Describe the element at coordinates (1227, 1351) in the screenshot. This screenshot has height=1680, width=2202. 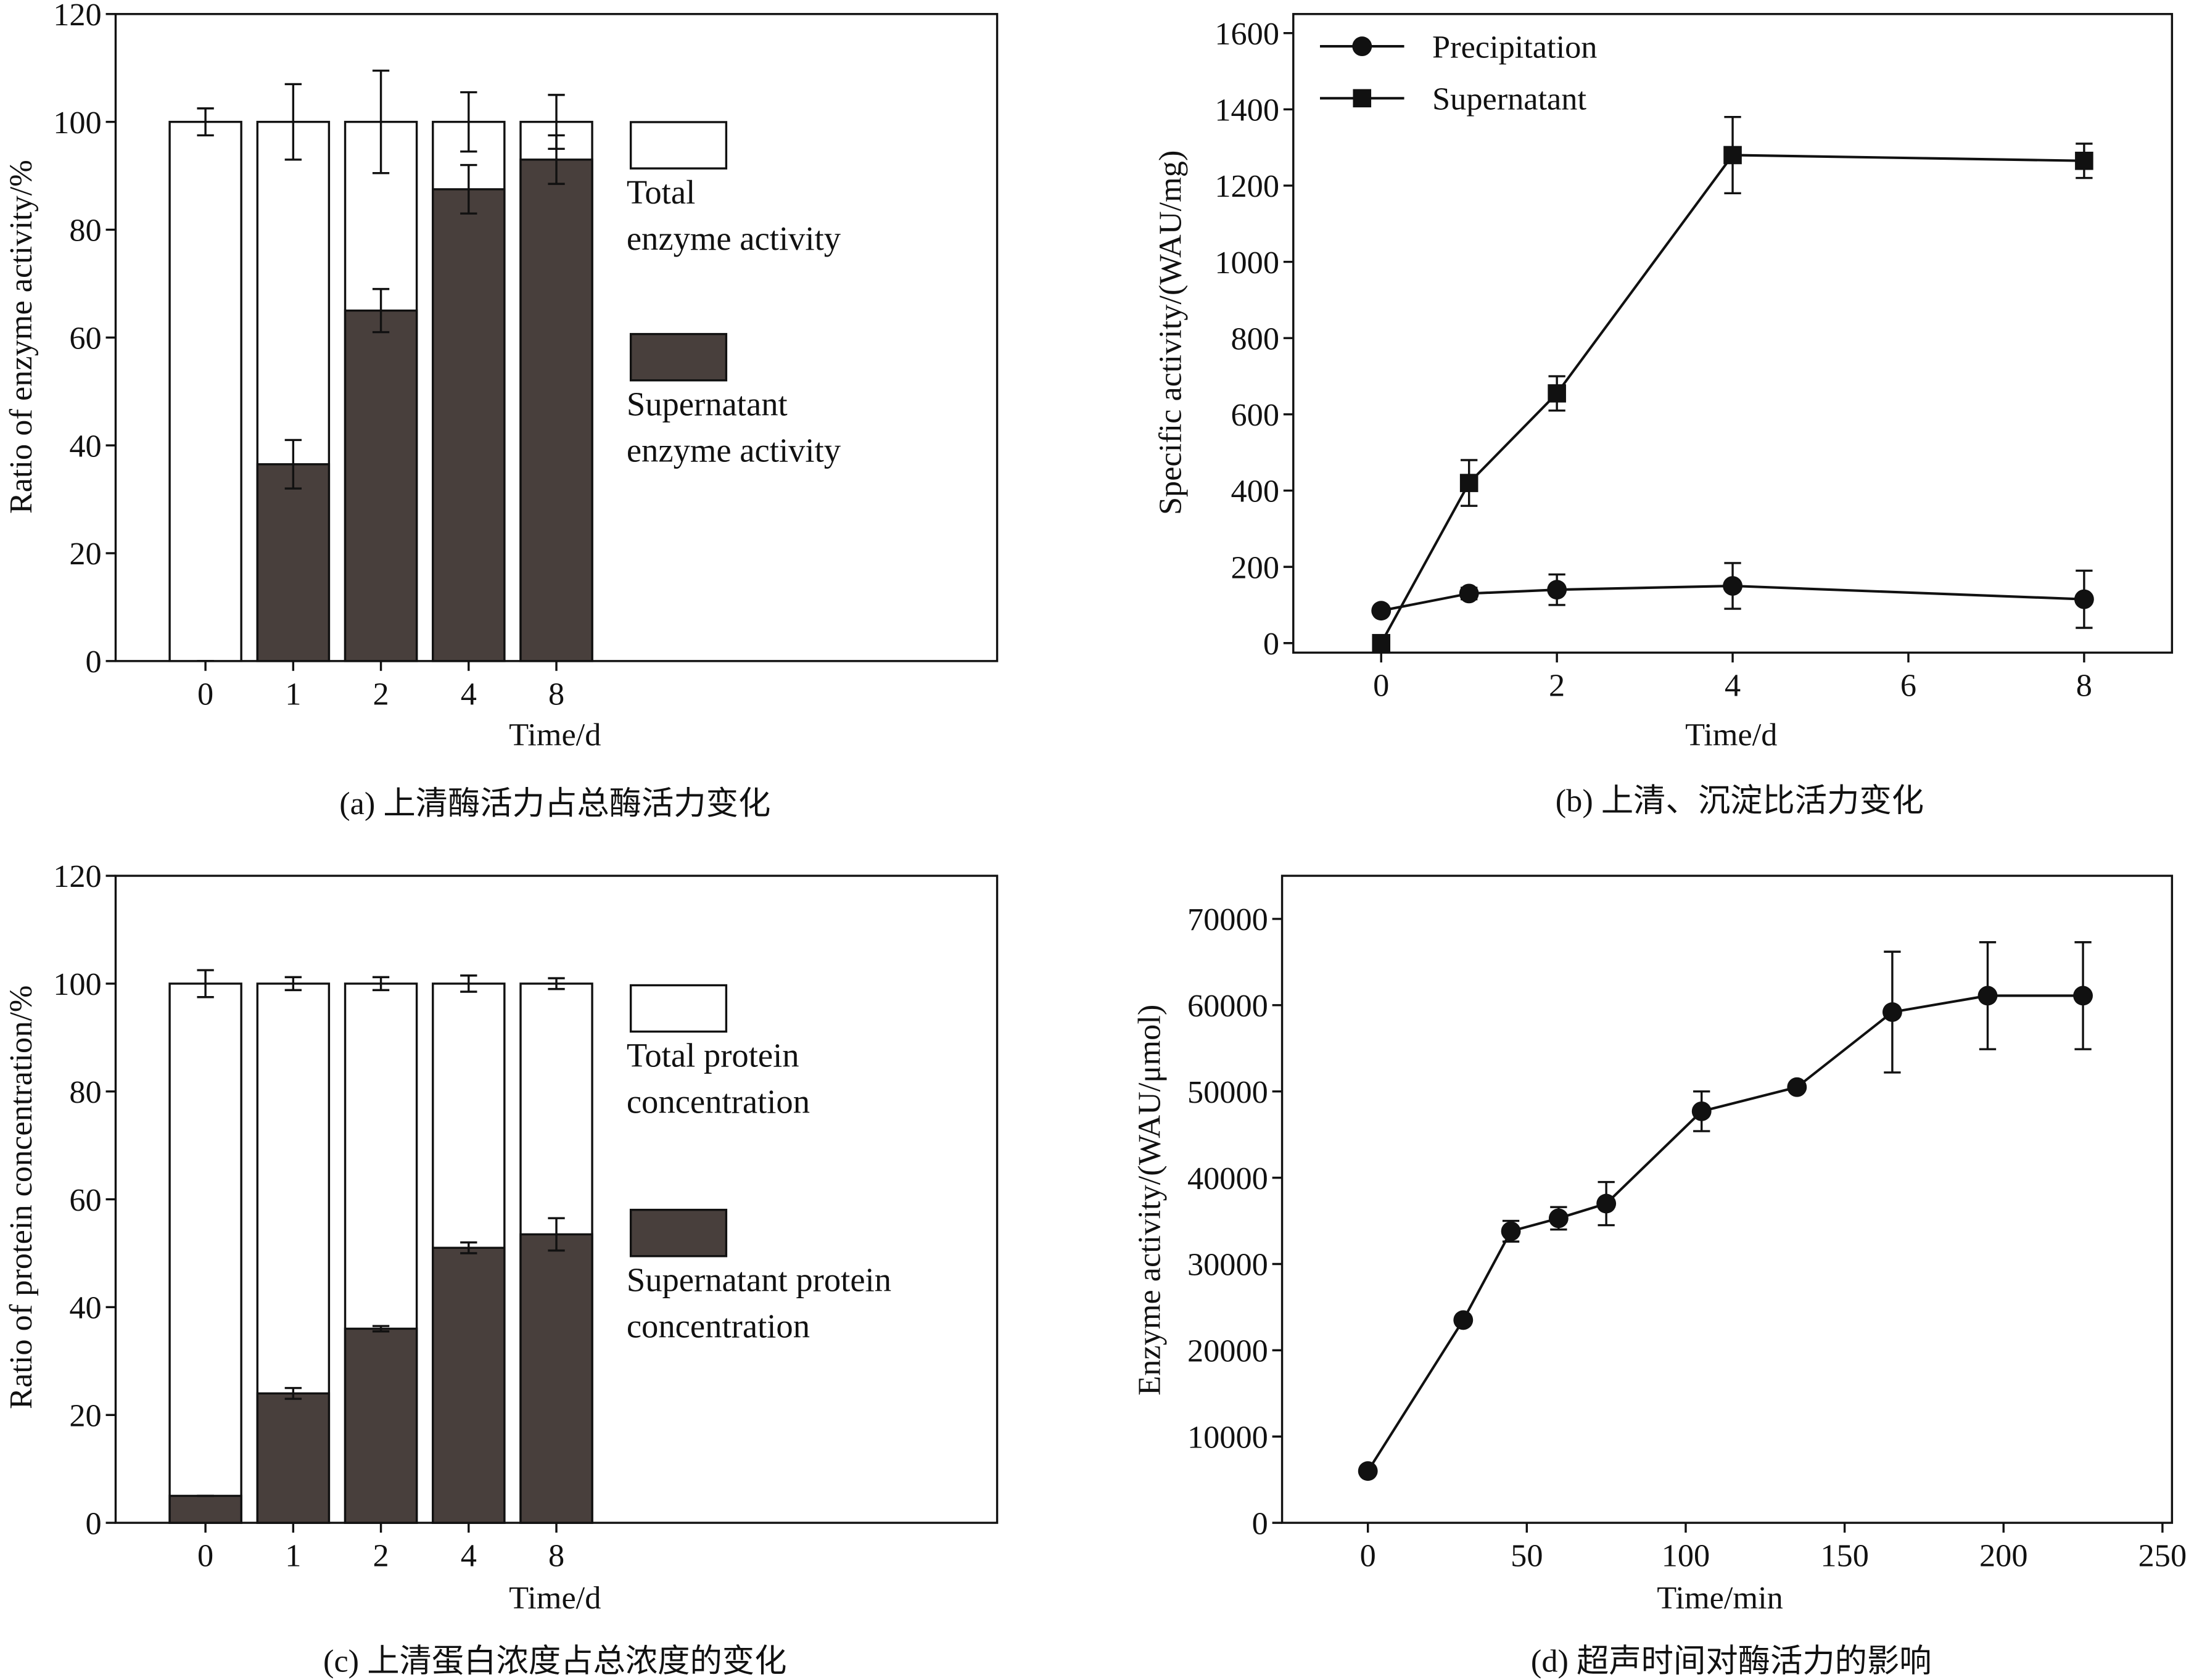
I see `y-tick-label: 20000` at that location.